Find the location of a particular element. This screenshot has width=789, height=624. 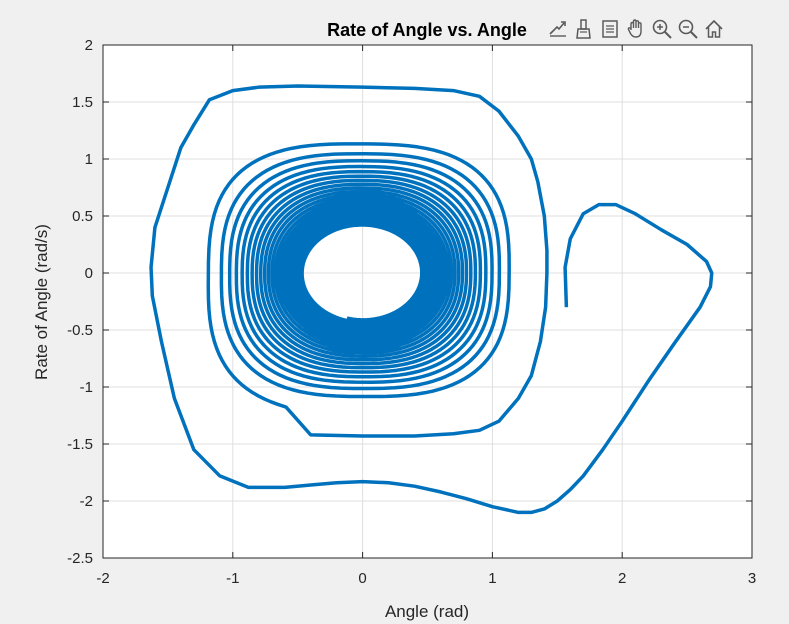

y-tick-label: -1.5 is located at coordinates (80, 444).